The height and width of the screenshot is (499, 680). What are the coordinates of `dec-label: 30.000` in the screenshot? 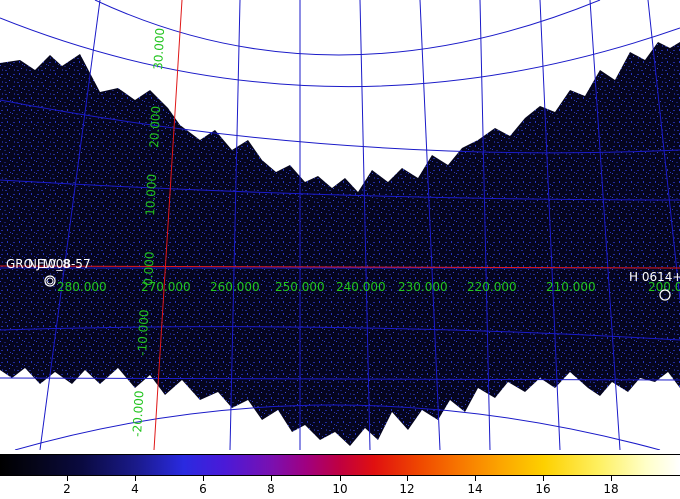 It's located at (159, 48).